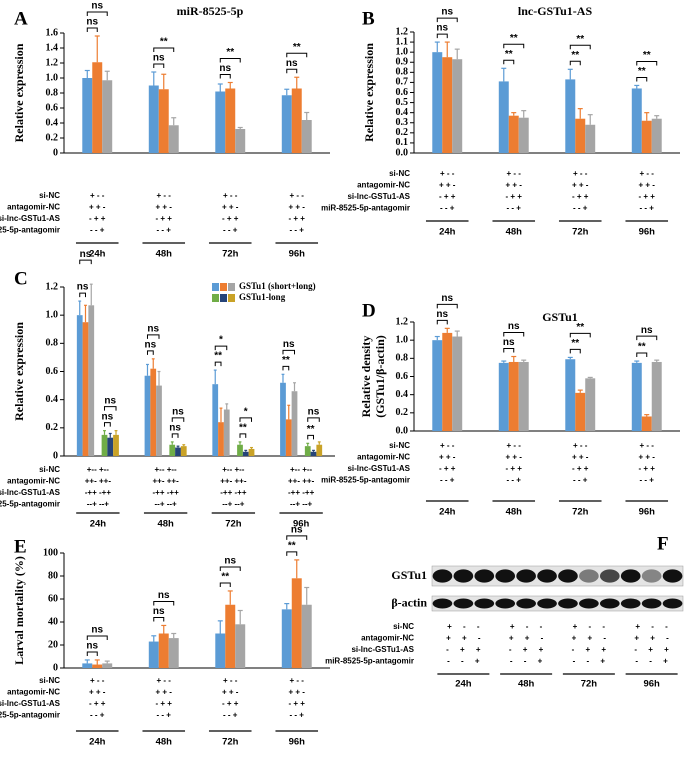  Describe the element at coordinates (98, 524) in the screenshot. I see `x-tick-label: 24h` at that location.